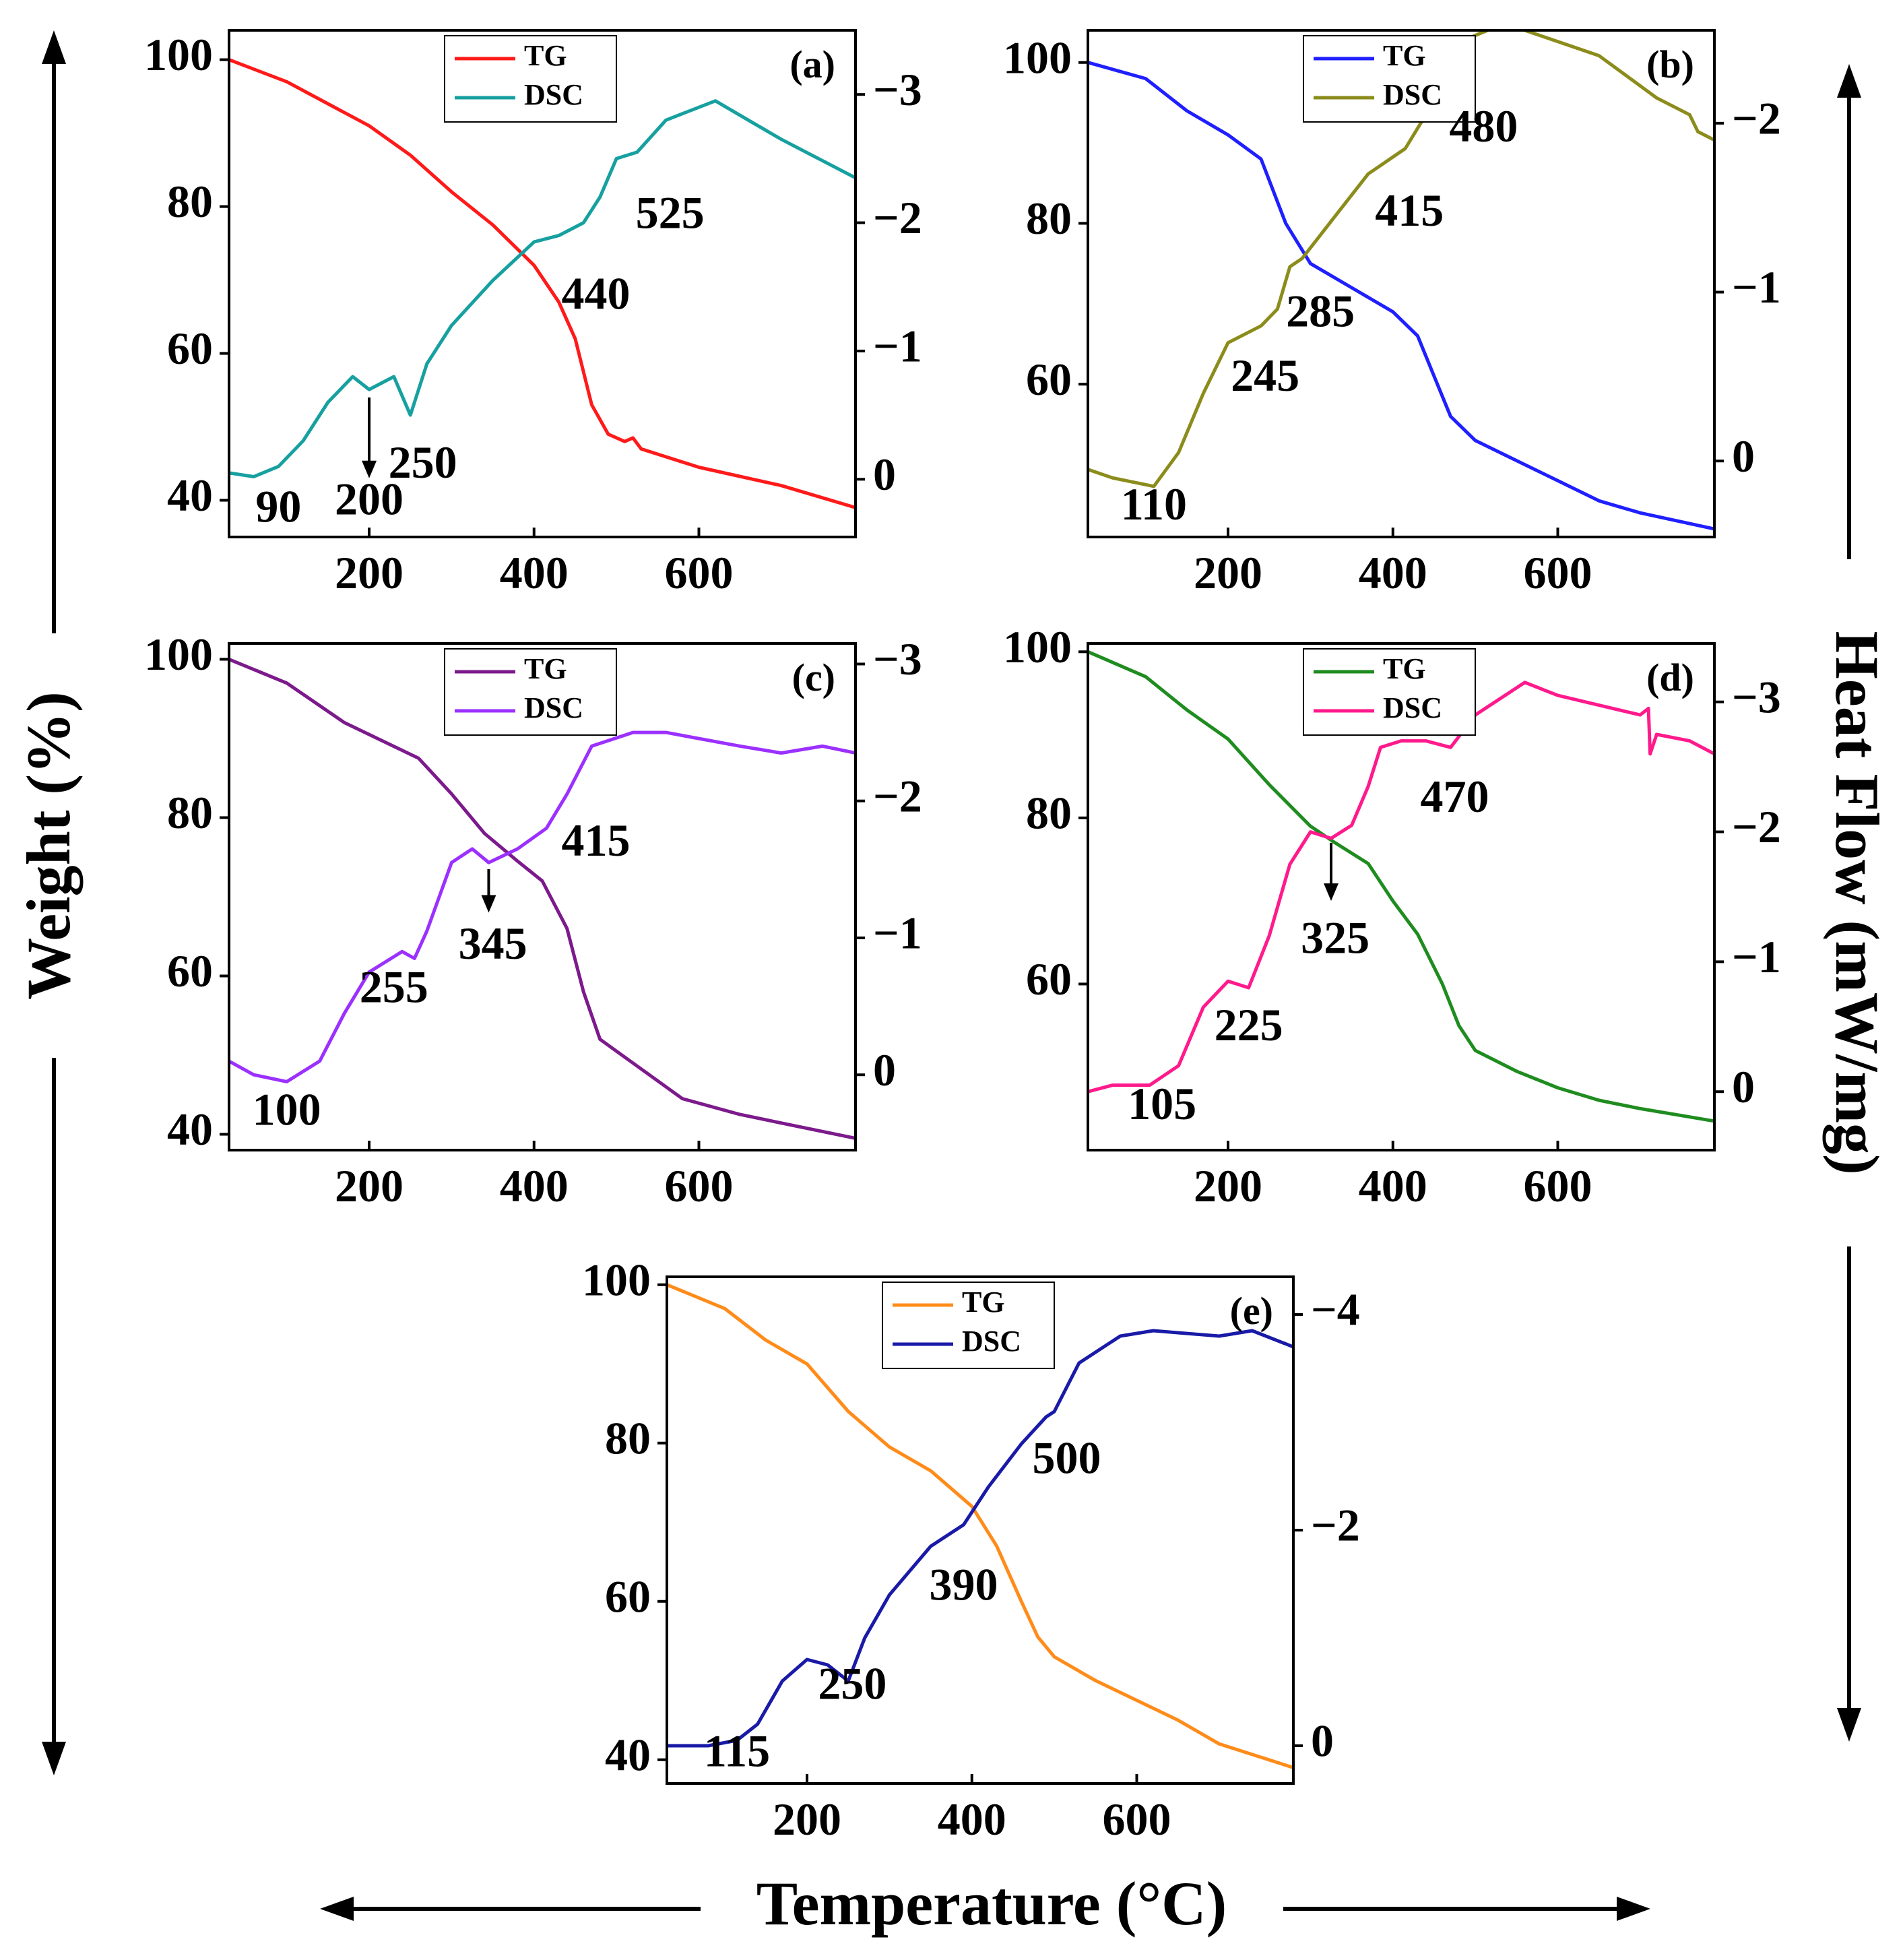 This screenshot has width=1903, height=1960. What do you see at coordinates (54, 1759) in the screenshot?
I see `weight-arrow-down-icon` at bounding box center [54, 1759].